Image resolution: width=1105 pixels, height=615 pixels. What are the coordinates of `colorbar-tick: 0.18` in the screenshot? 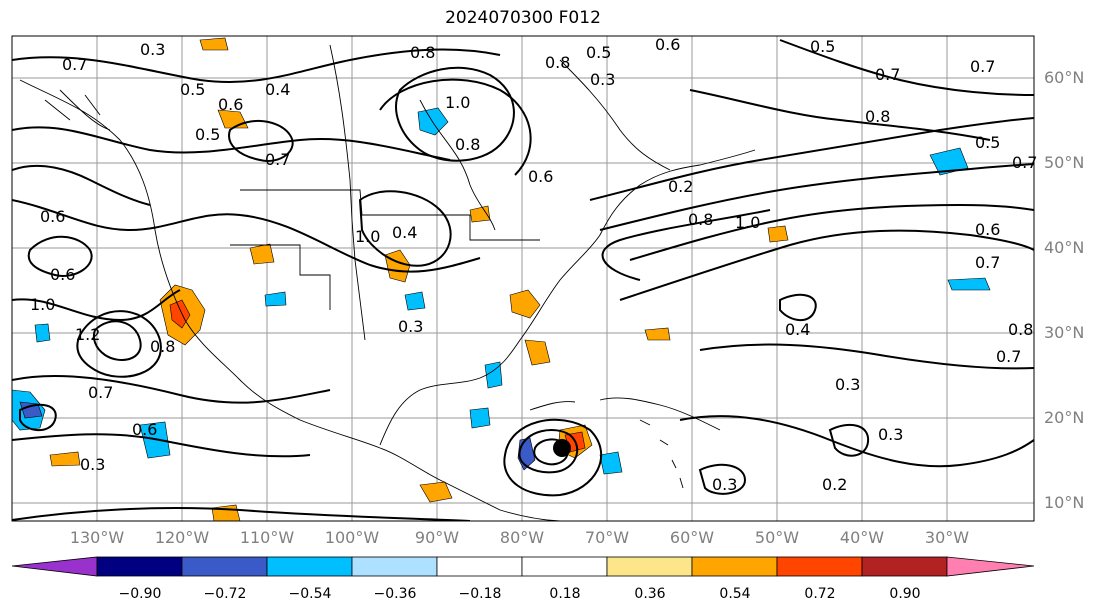 It's located at (565, 594).